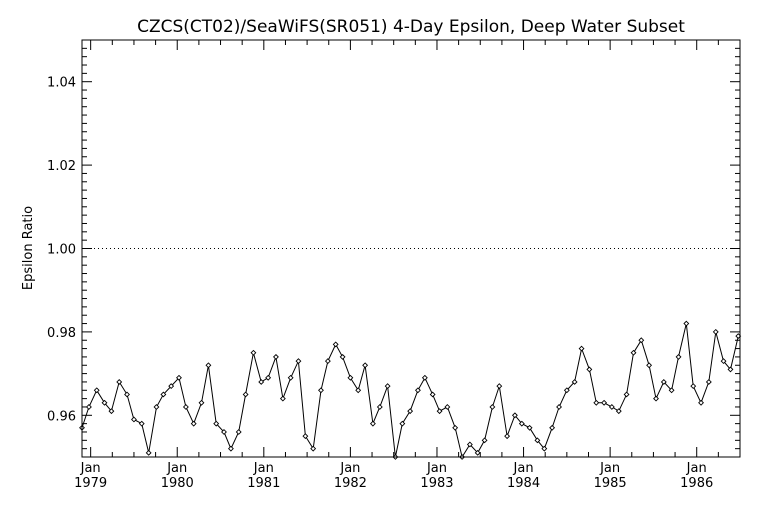 Image resolution: width=768 pixels, height=512 pixels. I want to click on x-tick-year-label: 1982, so click(350, 483).